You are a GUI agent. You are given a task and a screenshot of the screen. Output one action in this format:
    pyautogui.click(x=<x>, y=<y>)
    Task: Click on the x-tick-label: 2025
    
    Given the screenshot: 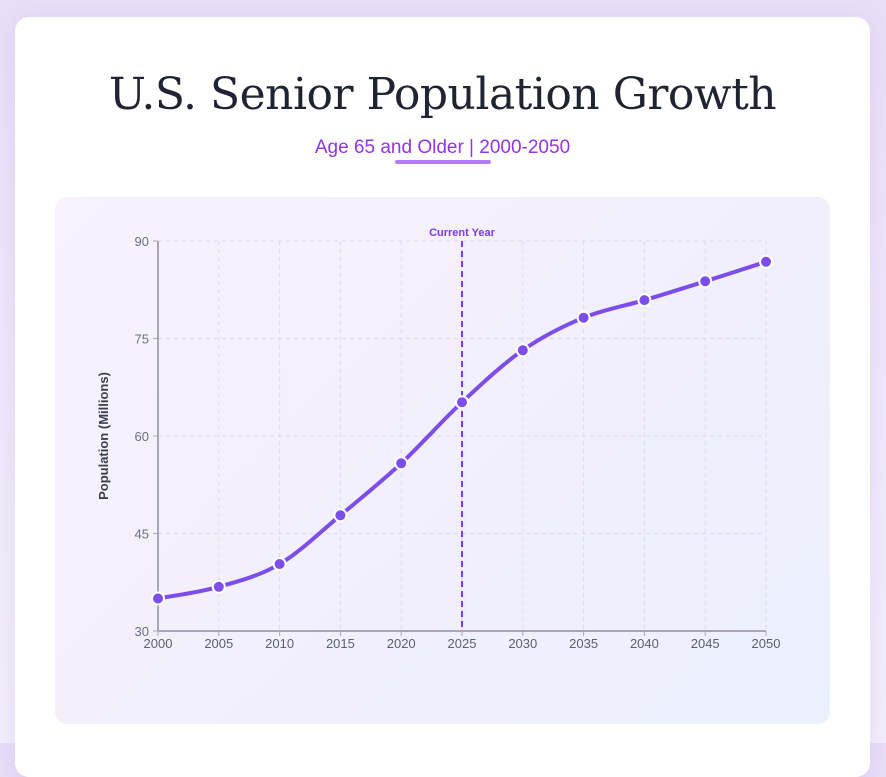 What is the action you would take?
    pyautogui.click(x=462, y=643)
    